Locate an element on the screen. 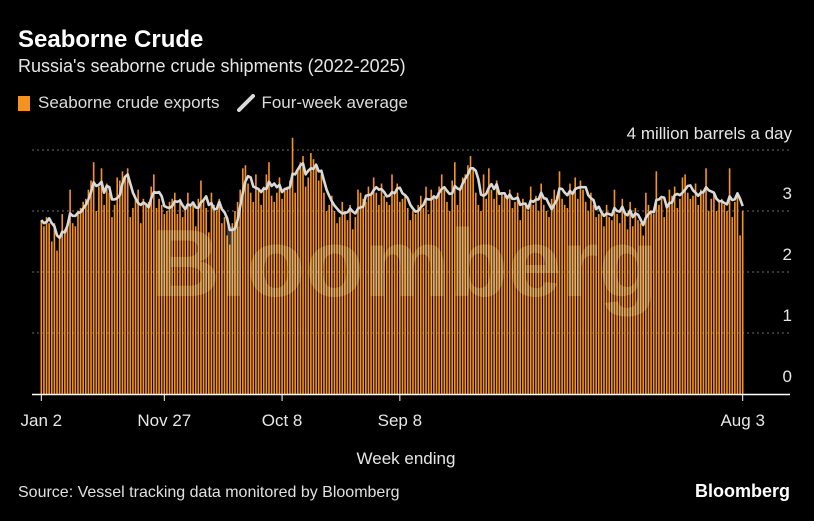  y-tick-label: 2 is located at coordinates (787, 254).